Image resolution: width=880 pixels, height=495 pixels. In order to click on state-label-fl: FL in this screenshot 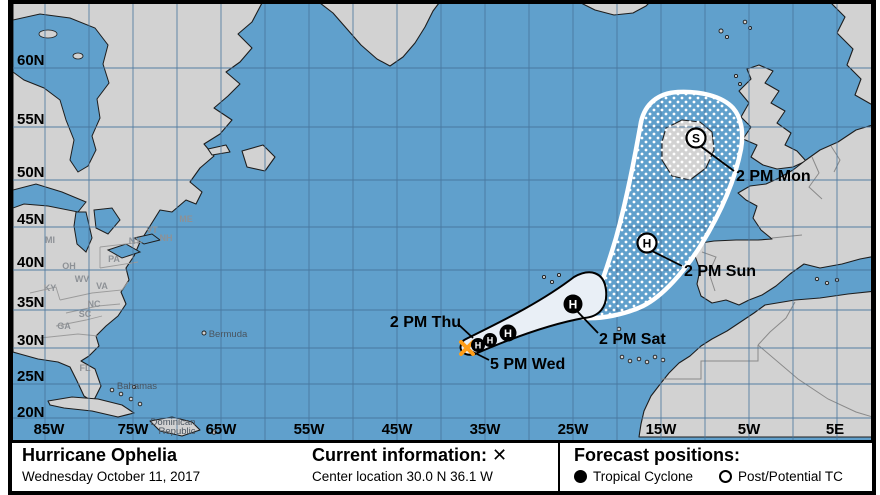, I will do `click(85, 368)`.